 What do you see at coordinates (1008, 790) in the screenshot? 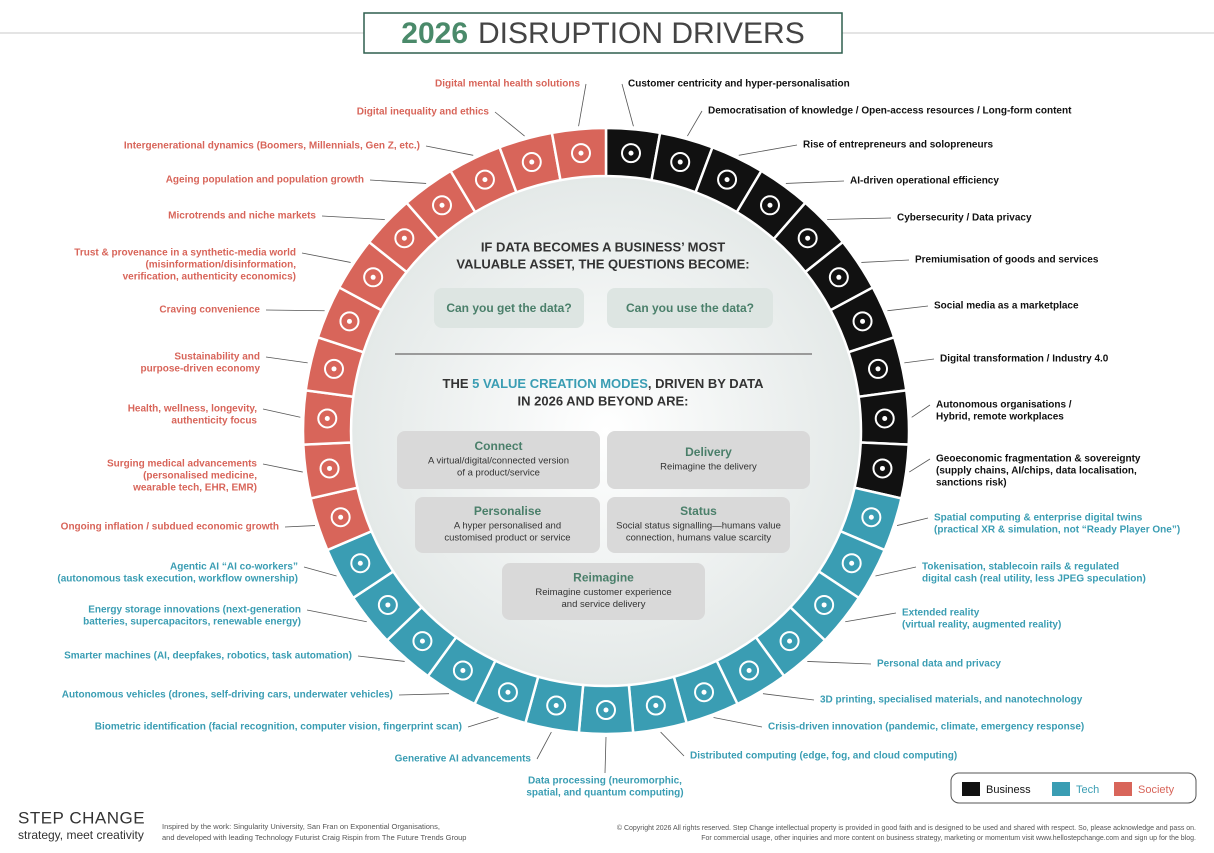
I see `legend-label: Business` at bounding box center [1008, 790].